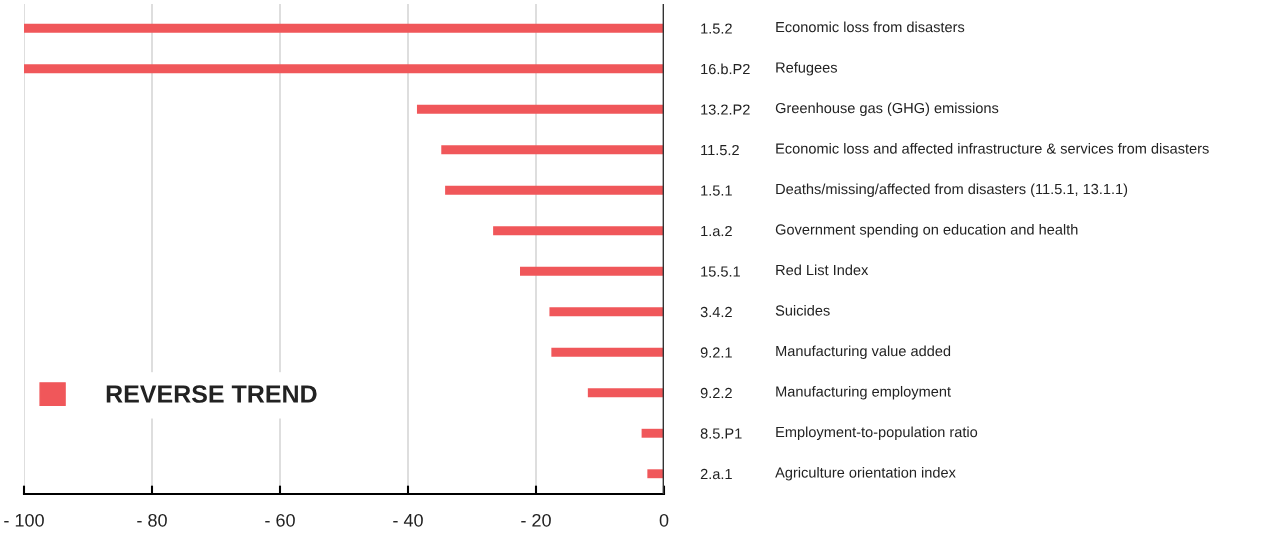  Describe the element at coordinates (863, 392) in the screenshot. I see `y2-tick-label: Manufacturing employment` at that location.